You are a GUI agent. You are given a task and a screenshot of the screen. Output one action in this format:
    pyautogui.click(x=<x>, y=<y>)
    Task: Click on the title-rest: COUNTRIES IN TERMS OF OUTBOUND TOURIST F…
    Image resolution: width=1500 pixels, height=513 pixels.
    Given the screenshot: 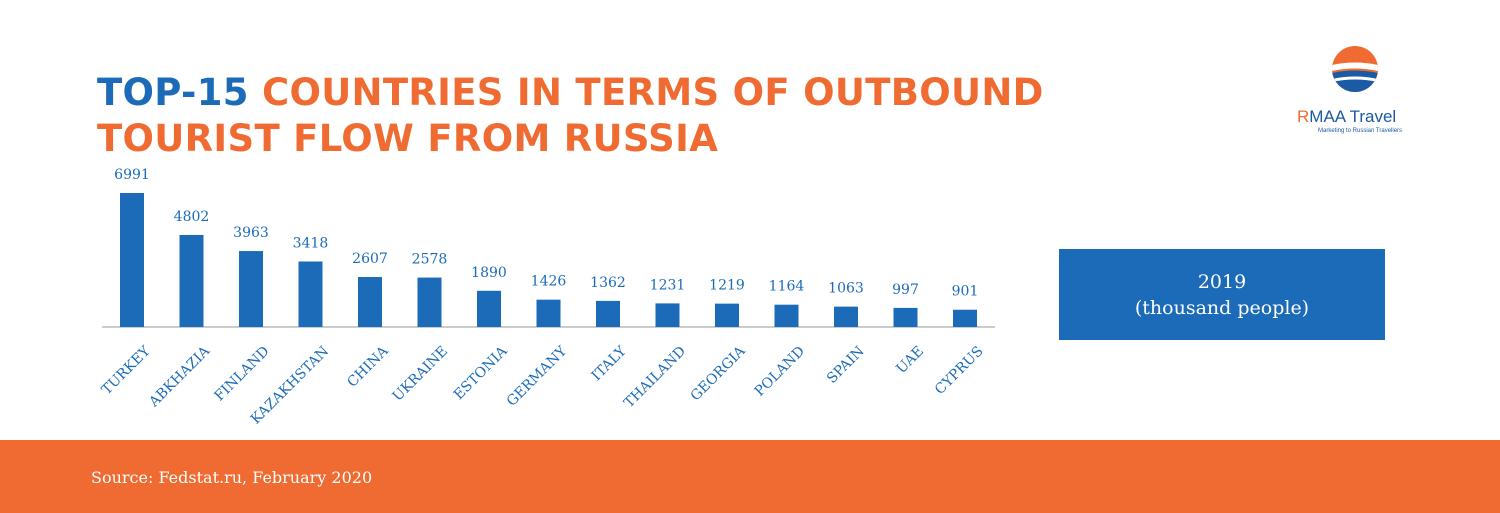 What is the action you would take?
    pyautogui.click(x=570, y=115)
    